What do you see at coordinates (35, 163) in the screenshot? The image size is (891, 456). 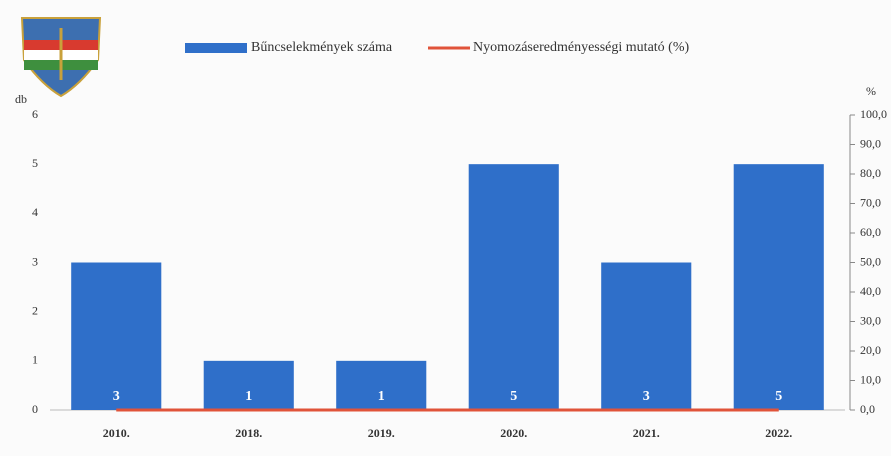 I see `y-tick-label: 5` at bounding box center [35, 163].